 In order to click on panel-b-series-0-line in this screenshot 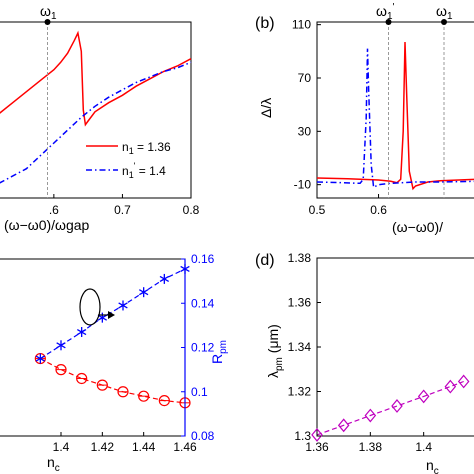, I will do `click(395, 116)`.